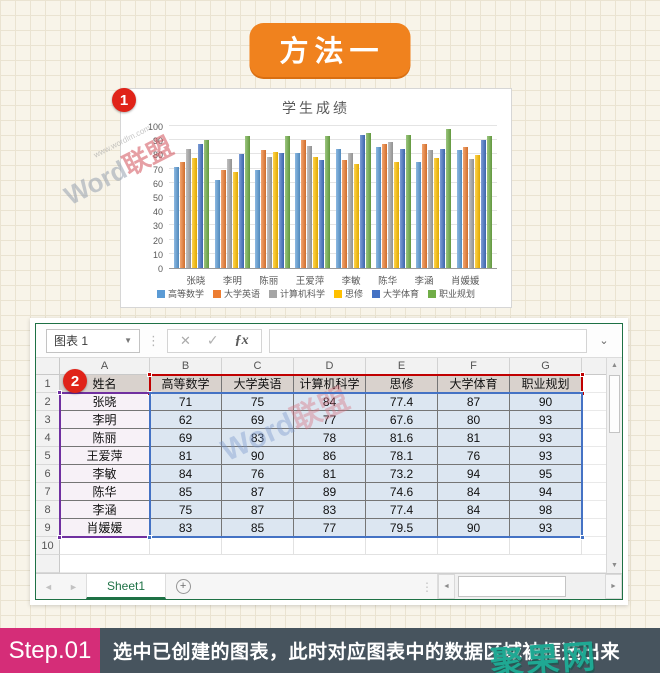  I want to click on row-header-5: 5, so click(48, 456).